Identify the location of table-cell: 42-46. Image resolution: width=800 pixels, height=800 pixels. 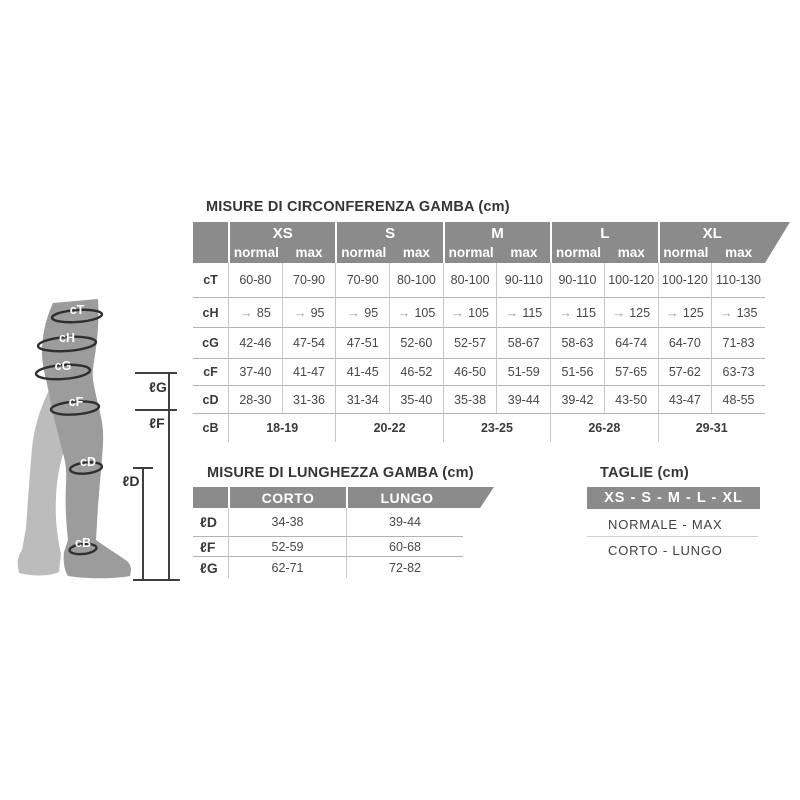
(255, 342).